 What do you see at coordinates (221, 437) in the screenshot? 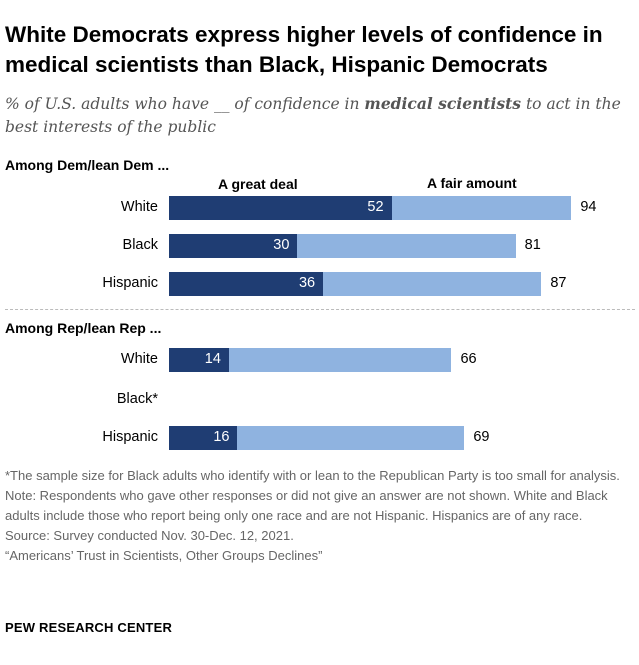
I see `bar-value-great-deal: 16` at bounding box center [221, 437].